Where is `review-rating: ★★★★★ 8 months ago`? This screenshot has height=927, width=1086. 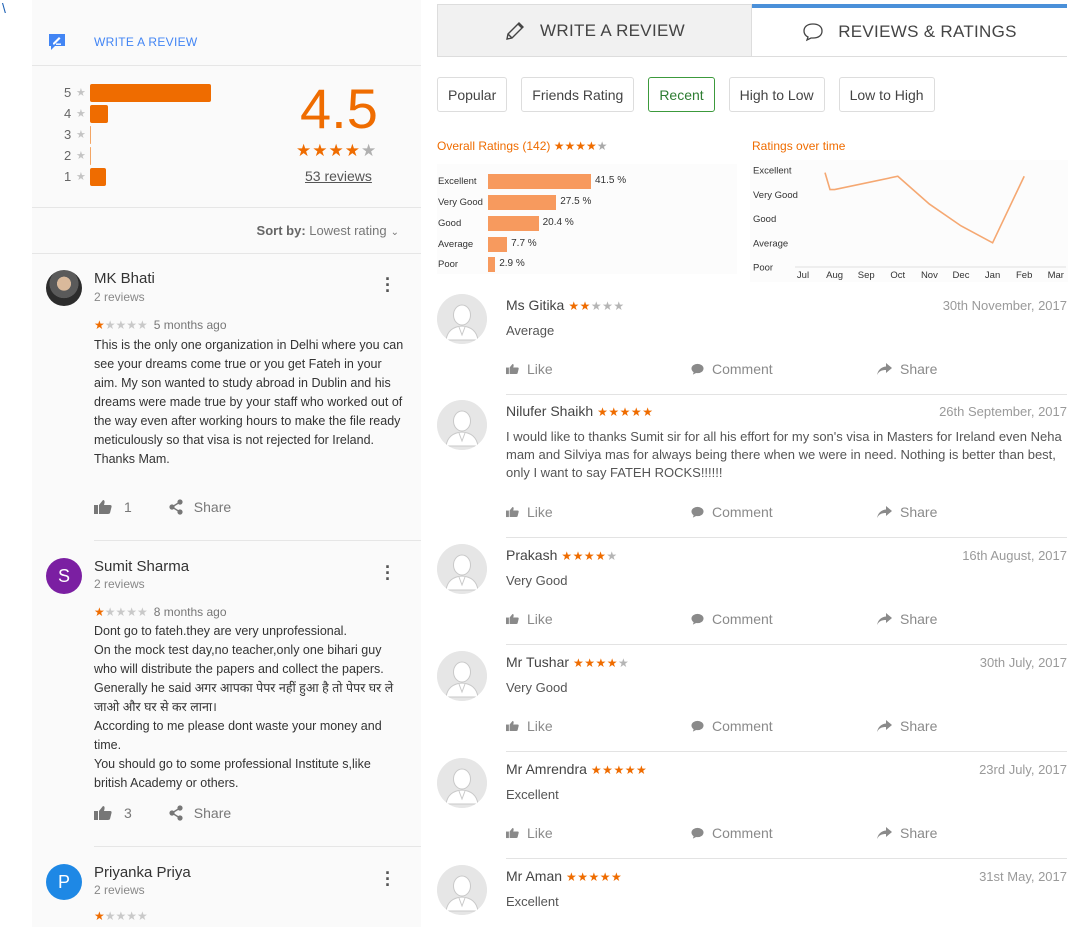 review-rating: ★★★★★ 8 months ago is located at coordinates (160, 612).